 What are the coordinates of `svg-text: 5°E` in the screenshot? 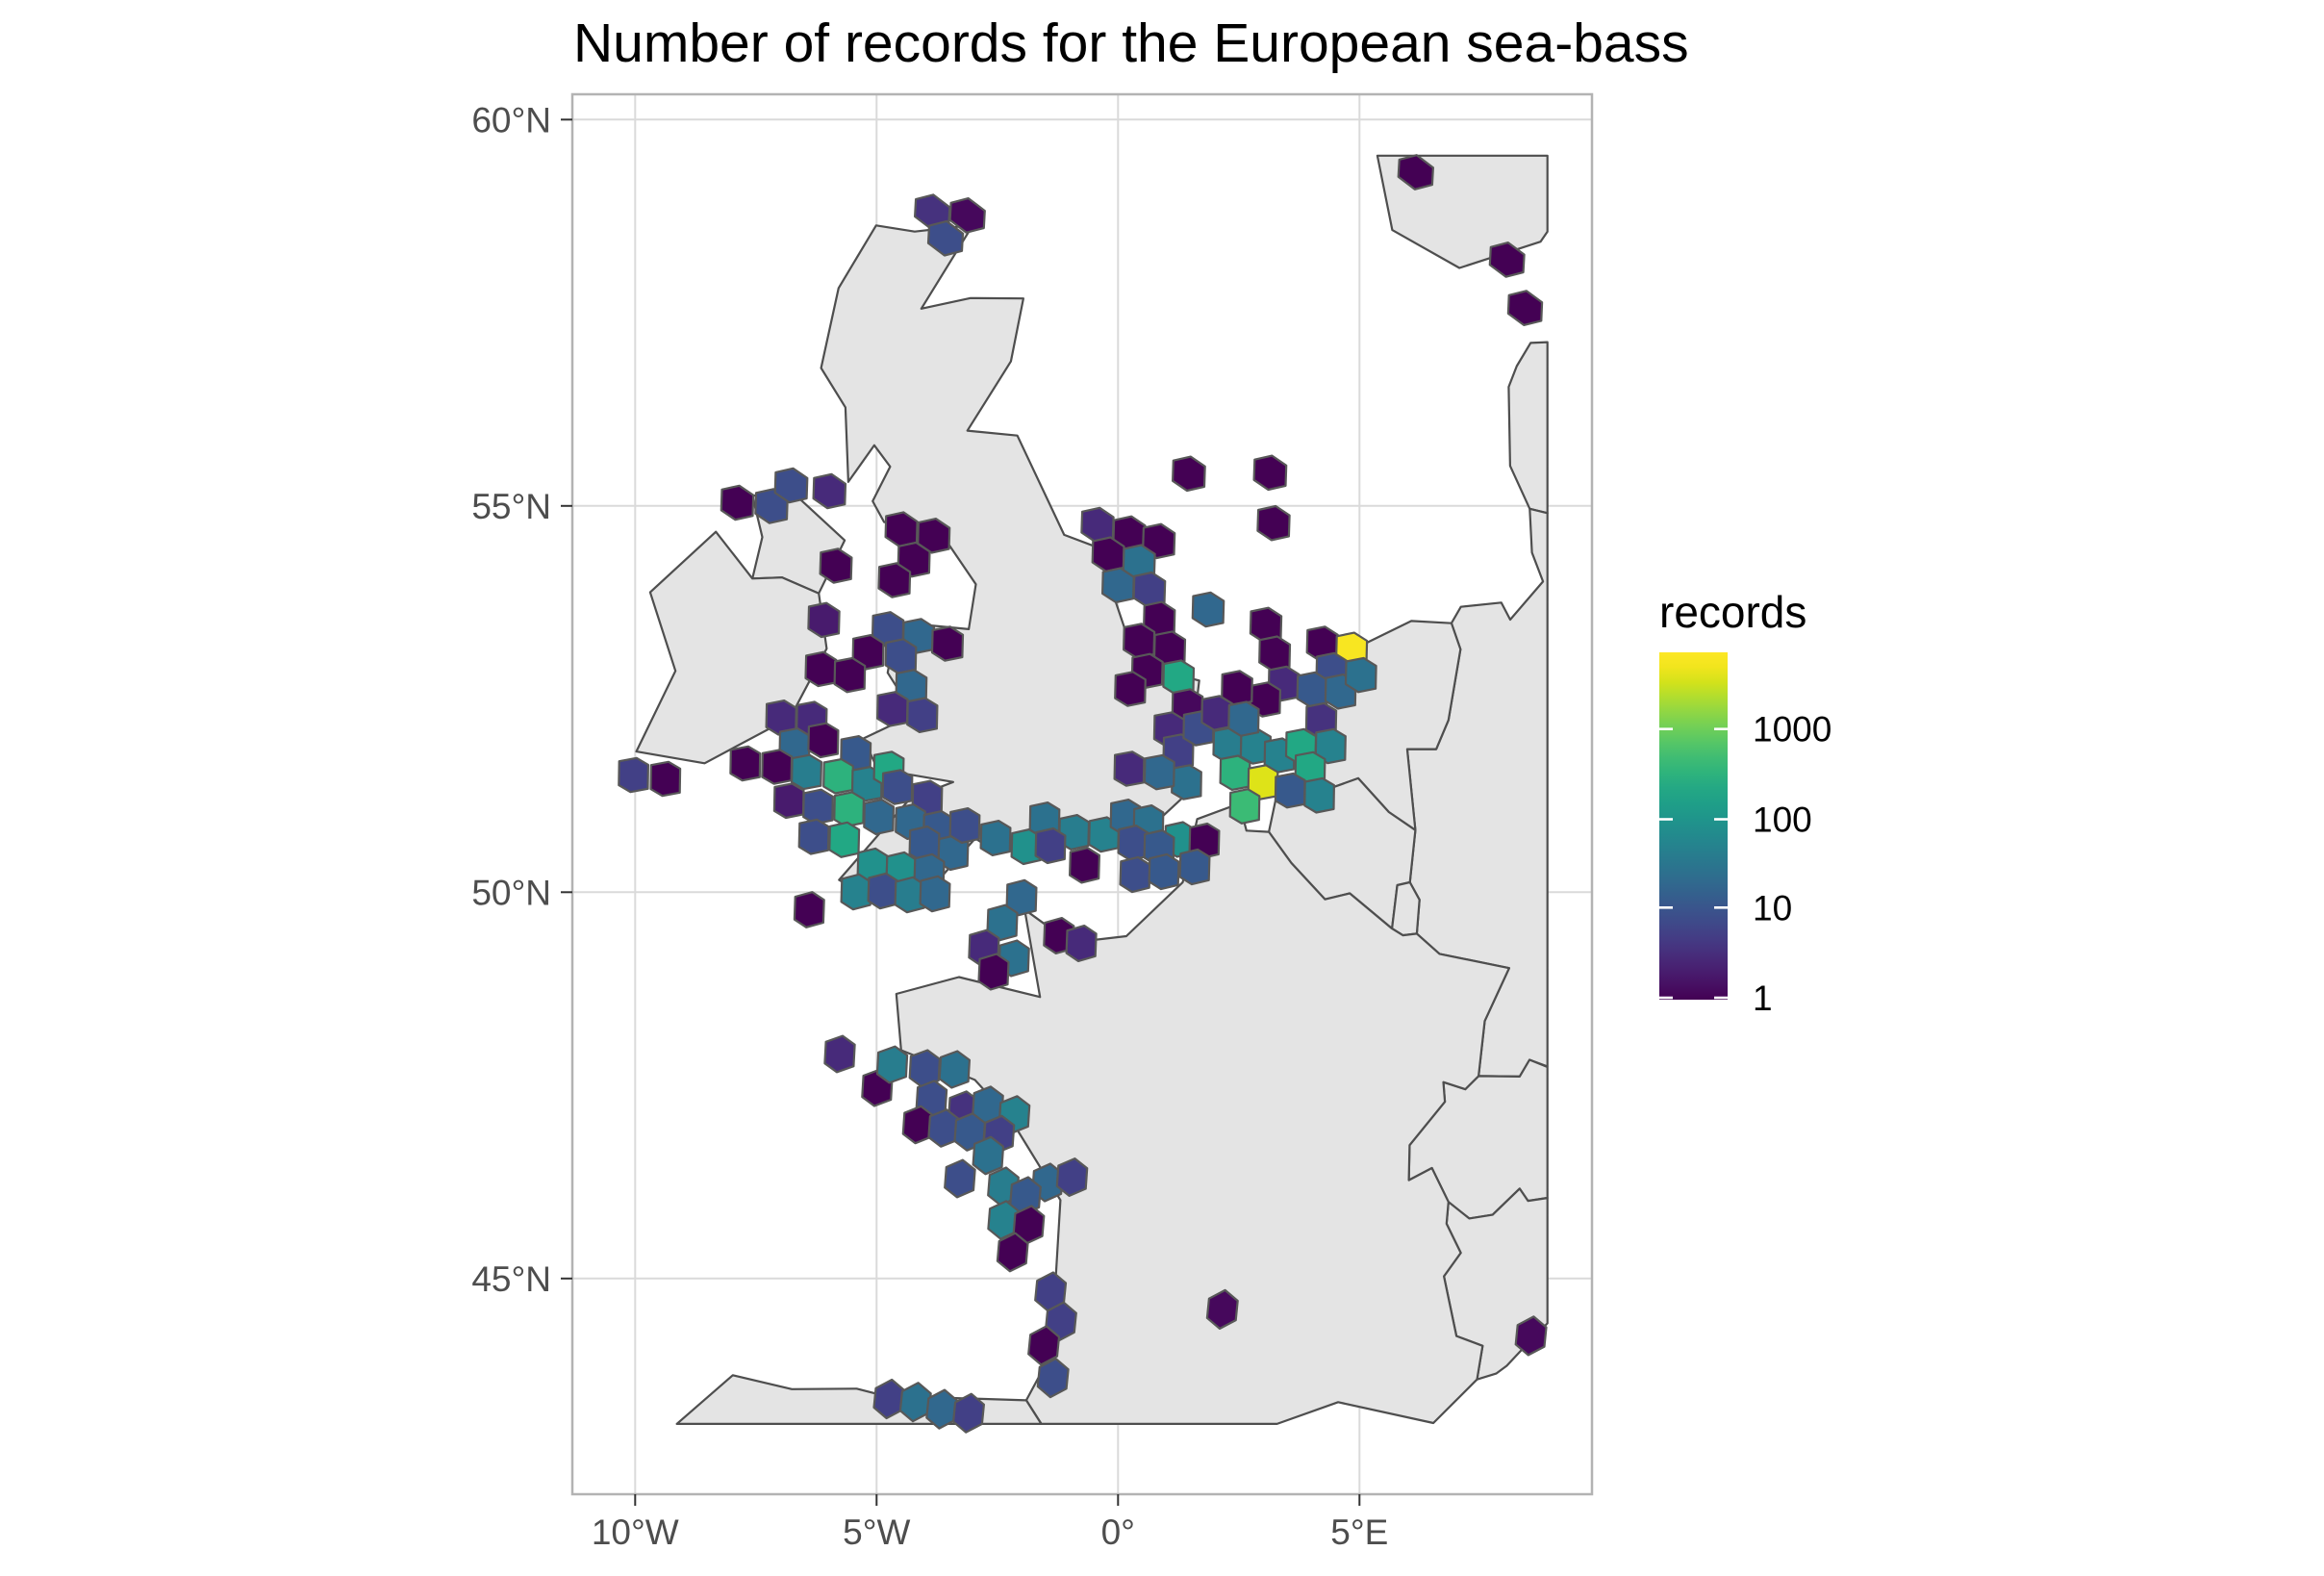 It's located at (1359, 1532).